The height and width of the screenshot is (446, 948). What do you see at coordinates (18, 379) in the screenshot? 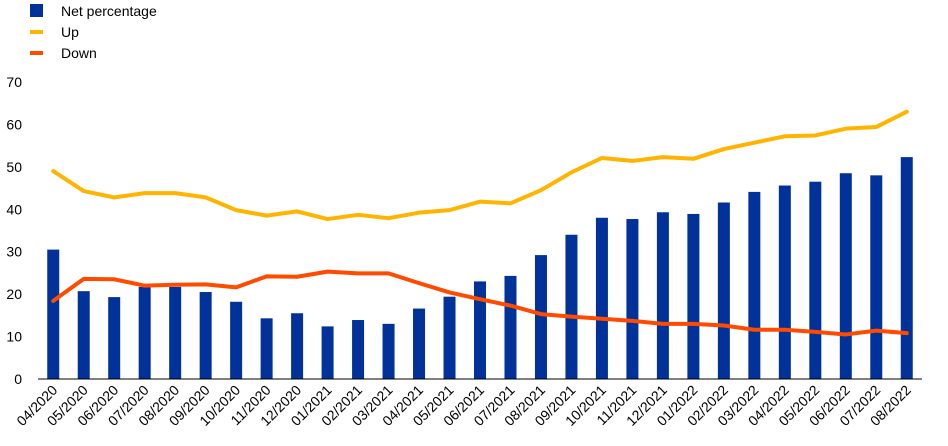
I see `y-tick-label: 0` at bounding box center [18, 379].